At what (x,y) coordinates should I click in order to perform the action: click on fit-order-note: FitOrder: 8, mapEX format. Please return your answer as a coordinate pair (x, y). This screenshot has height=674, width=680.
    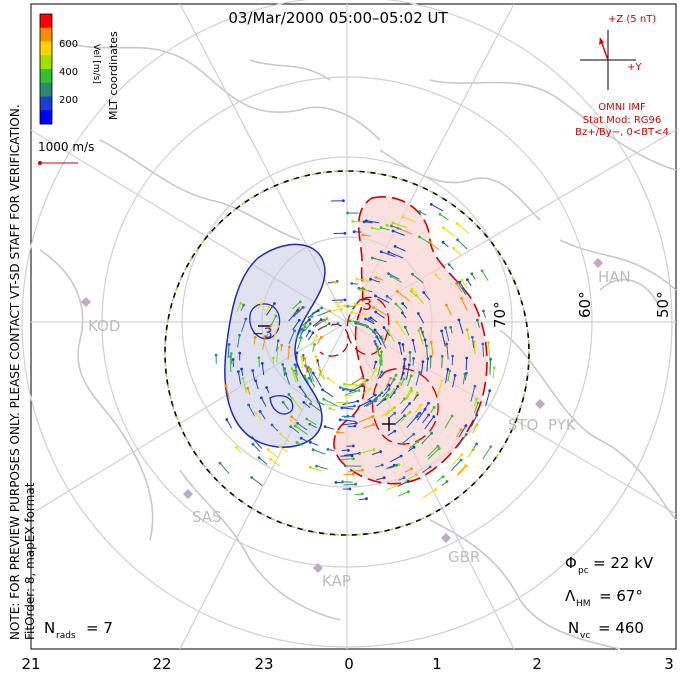
    Looking at the image, I should click on (30, 561).